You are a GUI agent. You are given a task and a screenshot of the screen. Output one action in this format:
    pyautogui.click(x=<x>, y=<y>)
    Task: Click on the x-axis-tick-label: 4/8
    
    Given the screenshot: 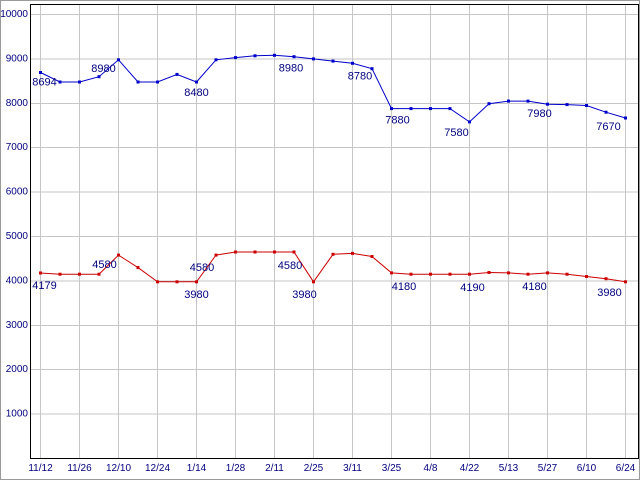 What is the action you would take?
    pyautogui.click(x=431, y=468)
    